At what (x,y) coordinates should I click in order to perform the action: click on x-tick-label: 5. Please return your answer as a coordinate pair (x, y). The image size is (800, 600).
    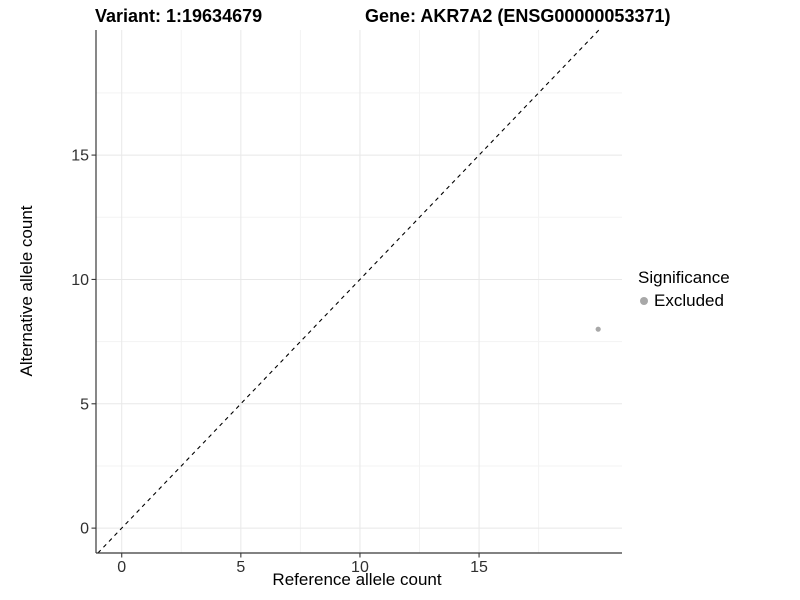
    Looking at the image, I should click on (240, 567).